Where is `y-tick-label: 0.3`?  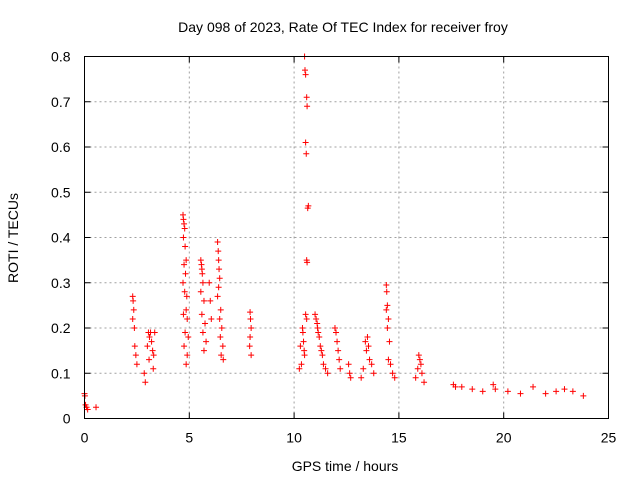 y-tick-label: 0.3 is located at coordinates (61, 283).